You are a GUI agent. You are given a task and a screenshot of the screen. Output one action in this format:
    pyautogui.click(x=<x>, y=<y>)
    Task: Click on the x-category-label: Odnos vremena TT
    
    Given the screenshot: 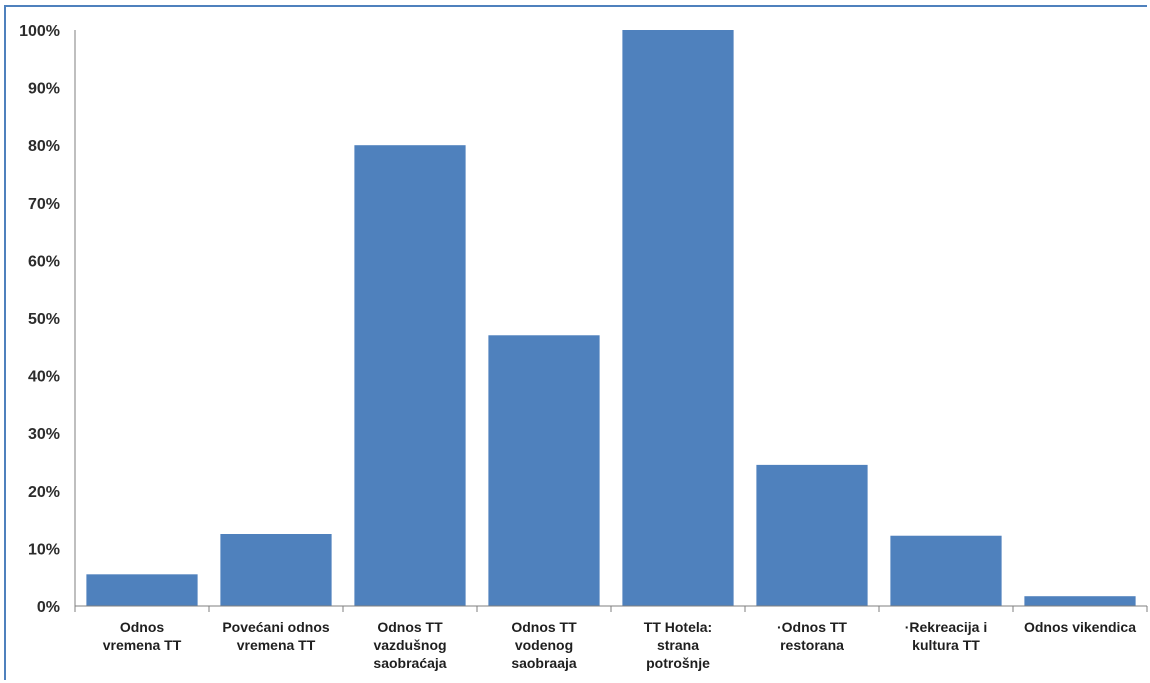 What is the action you would take?
    pyautogui.click(x=142, y=636)
    